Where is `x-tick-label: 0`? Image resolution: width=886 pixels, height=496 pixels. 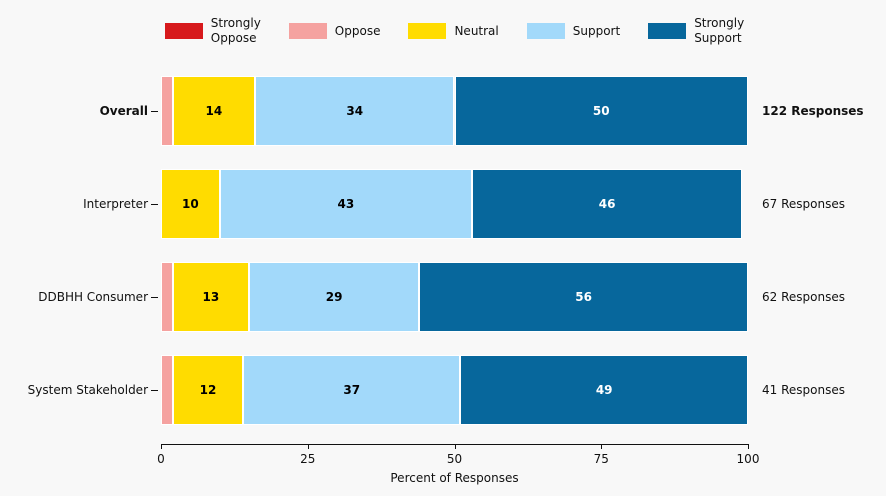 x-tick-label: 0 is located at coordinates (161, 459).